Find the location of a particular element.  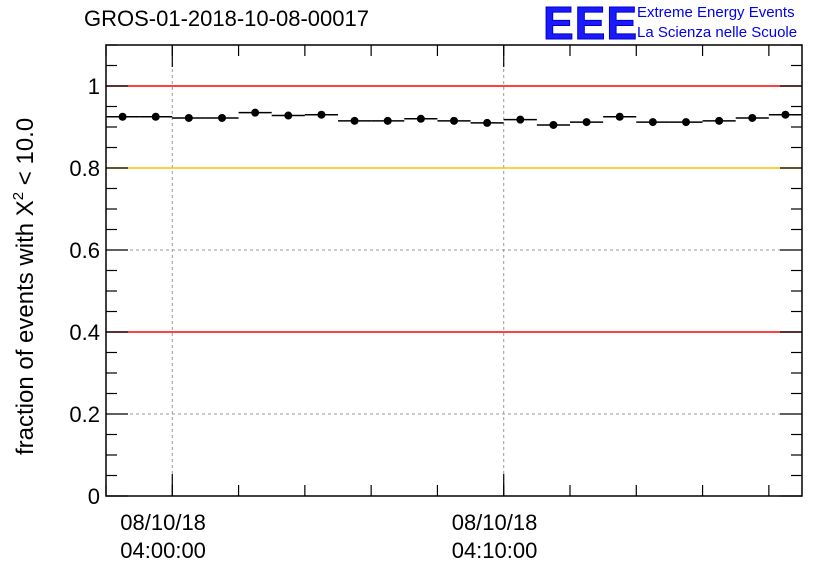

y-tick-label: 0.2 is located at coordinates (84, 414).